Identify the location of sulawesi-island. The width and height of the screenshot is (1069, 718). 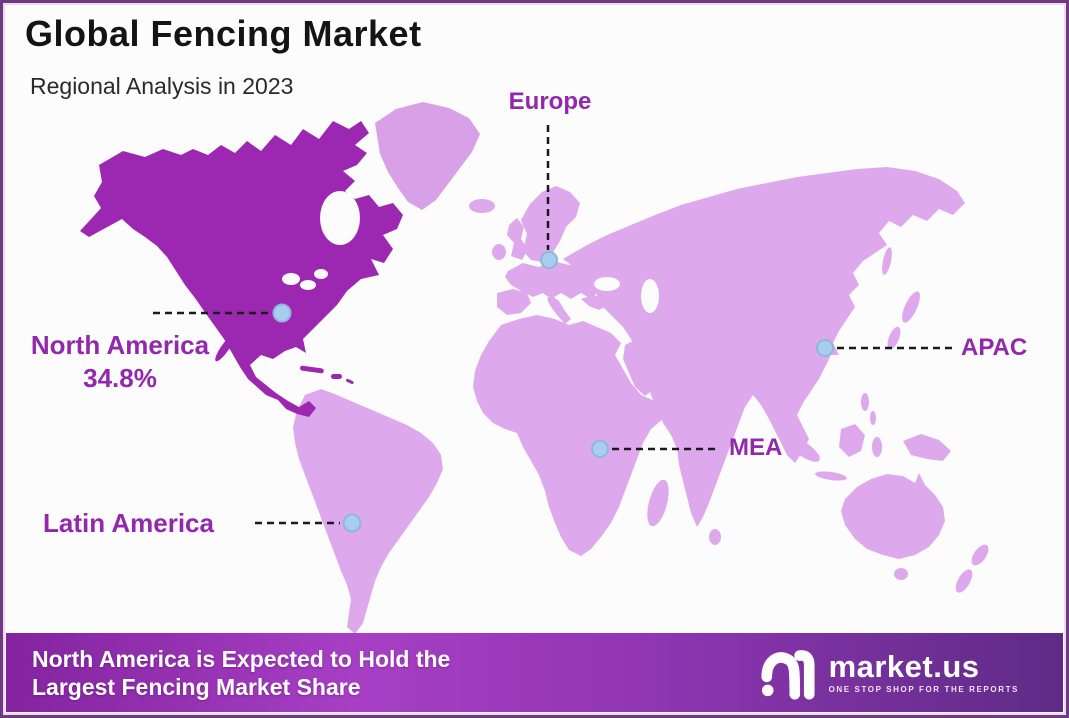
(877, 447).